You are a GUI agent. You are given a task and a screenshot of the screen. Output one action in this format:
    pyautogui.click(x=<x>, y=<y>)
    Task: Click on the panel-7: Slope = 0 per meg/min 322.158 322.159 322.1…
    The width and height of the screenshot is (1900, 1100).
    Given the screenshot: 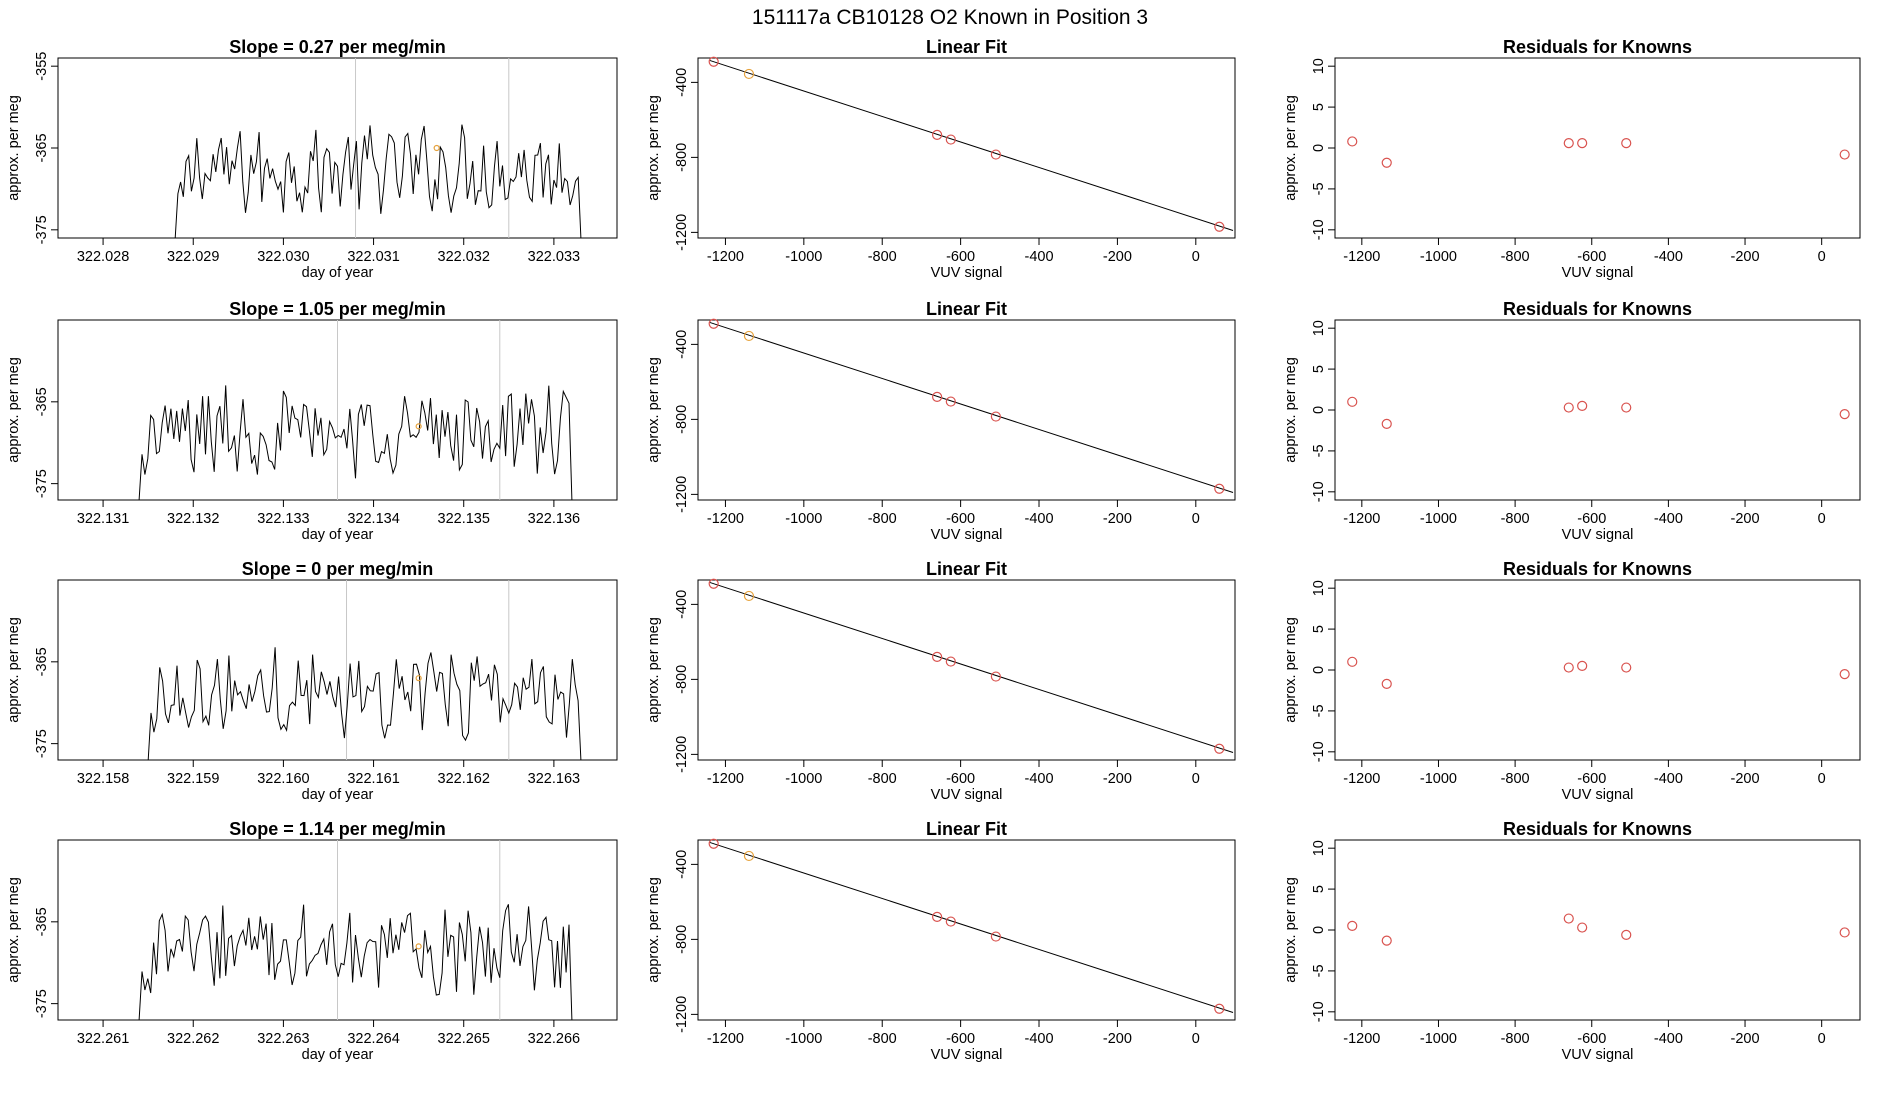 What is the action you would take?
    pyautogui.click(x=312, y=681)
    